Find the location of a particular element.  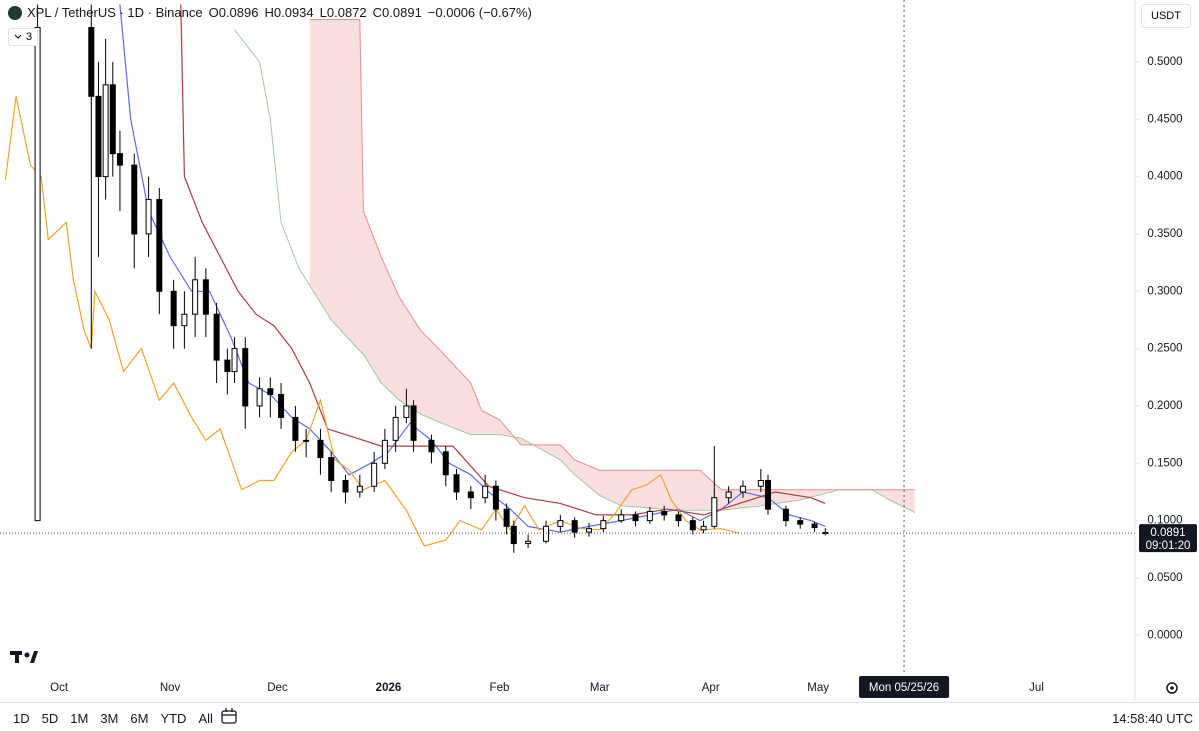

indicator-toggle: 3 is located at coordinates (23, 37).